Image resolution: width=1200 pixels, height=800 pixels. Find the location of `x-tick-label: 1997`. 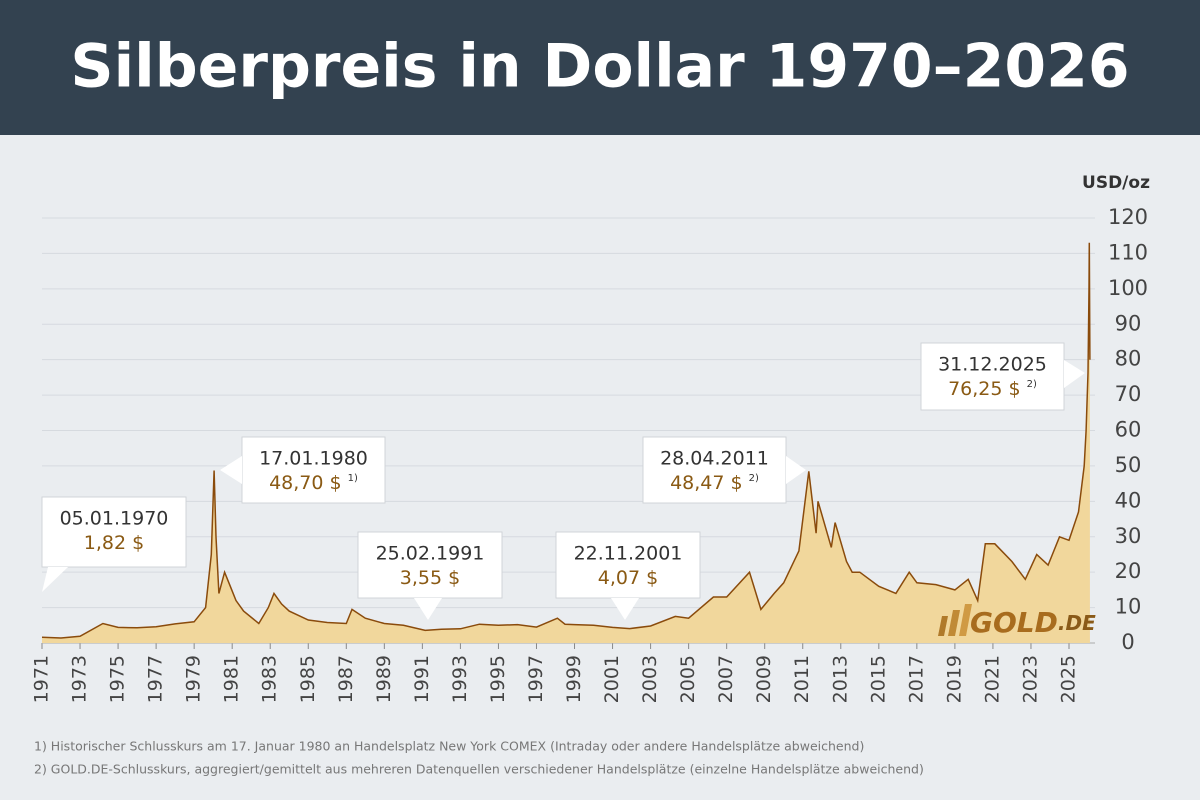

x-tick-label: 1997 is located at coordinates (536, 679).